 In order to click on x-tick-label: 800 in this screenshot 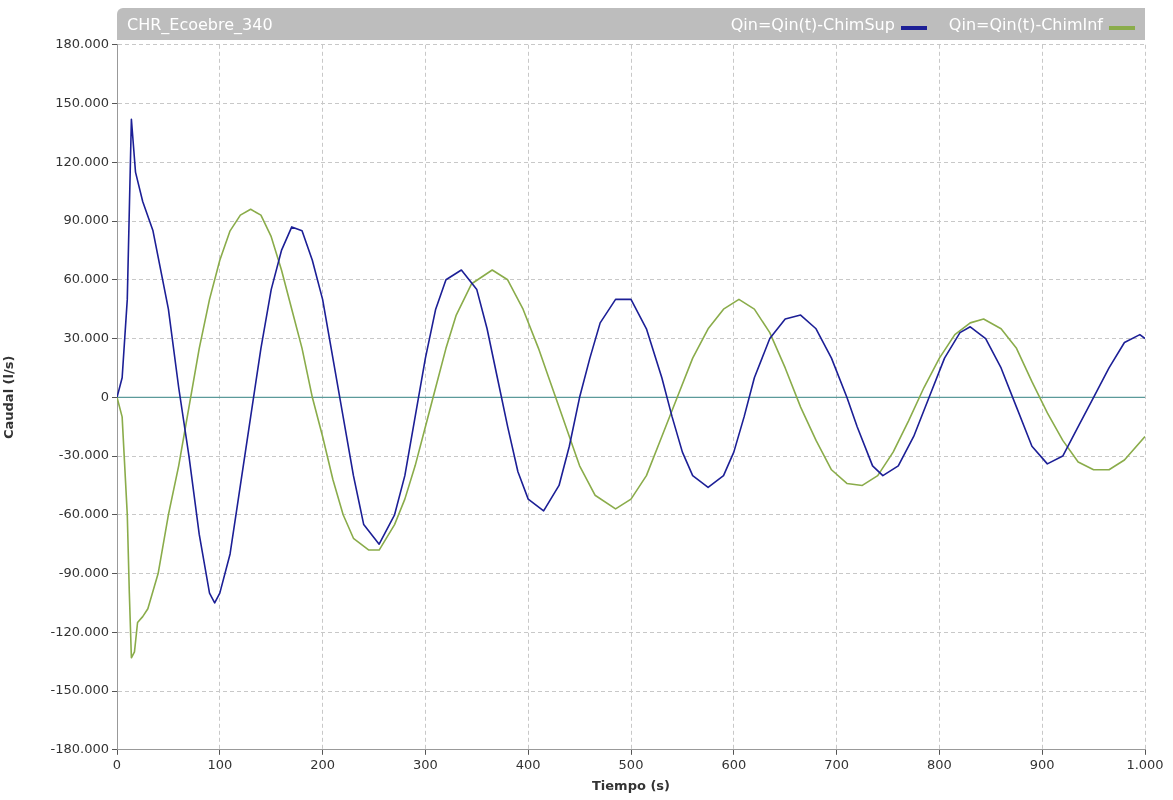, I will do `click(939, 764)`.